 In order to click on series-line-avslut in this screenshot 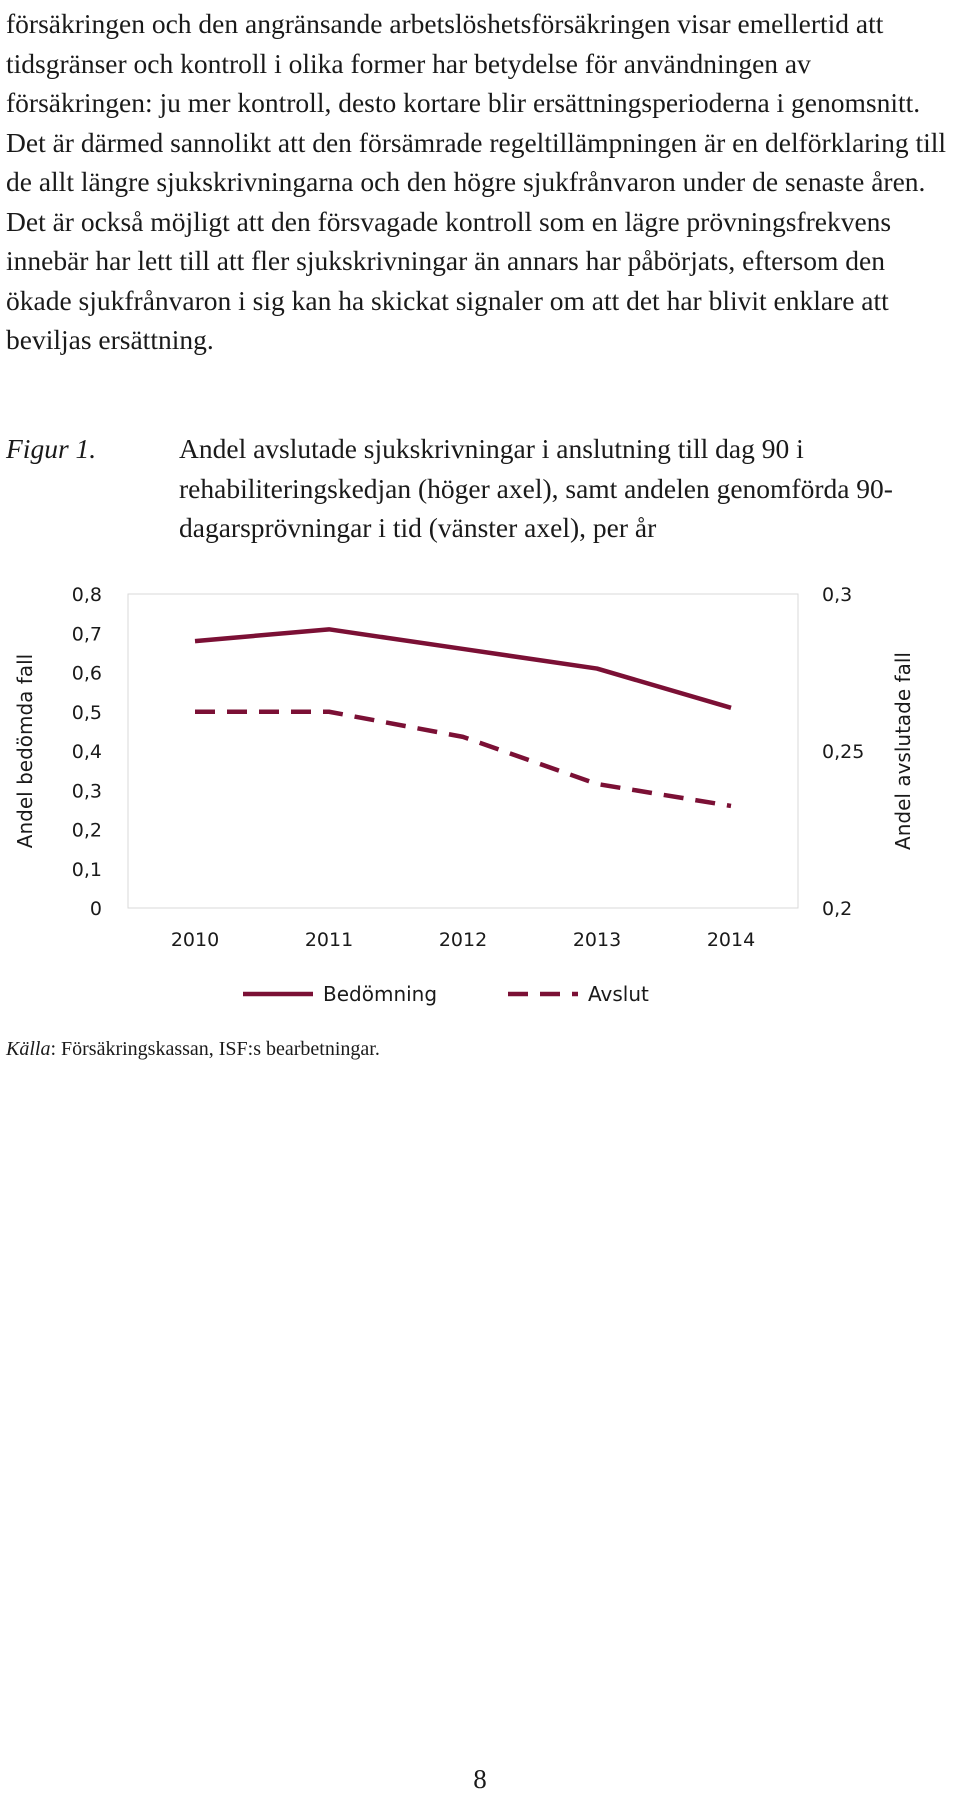, I will do `click(463, 759)`.